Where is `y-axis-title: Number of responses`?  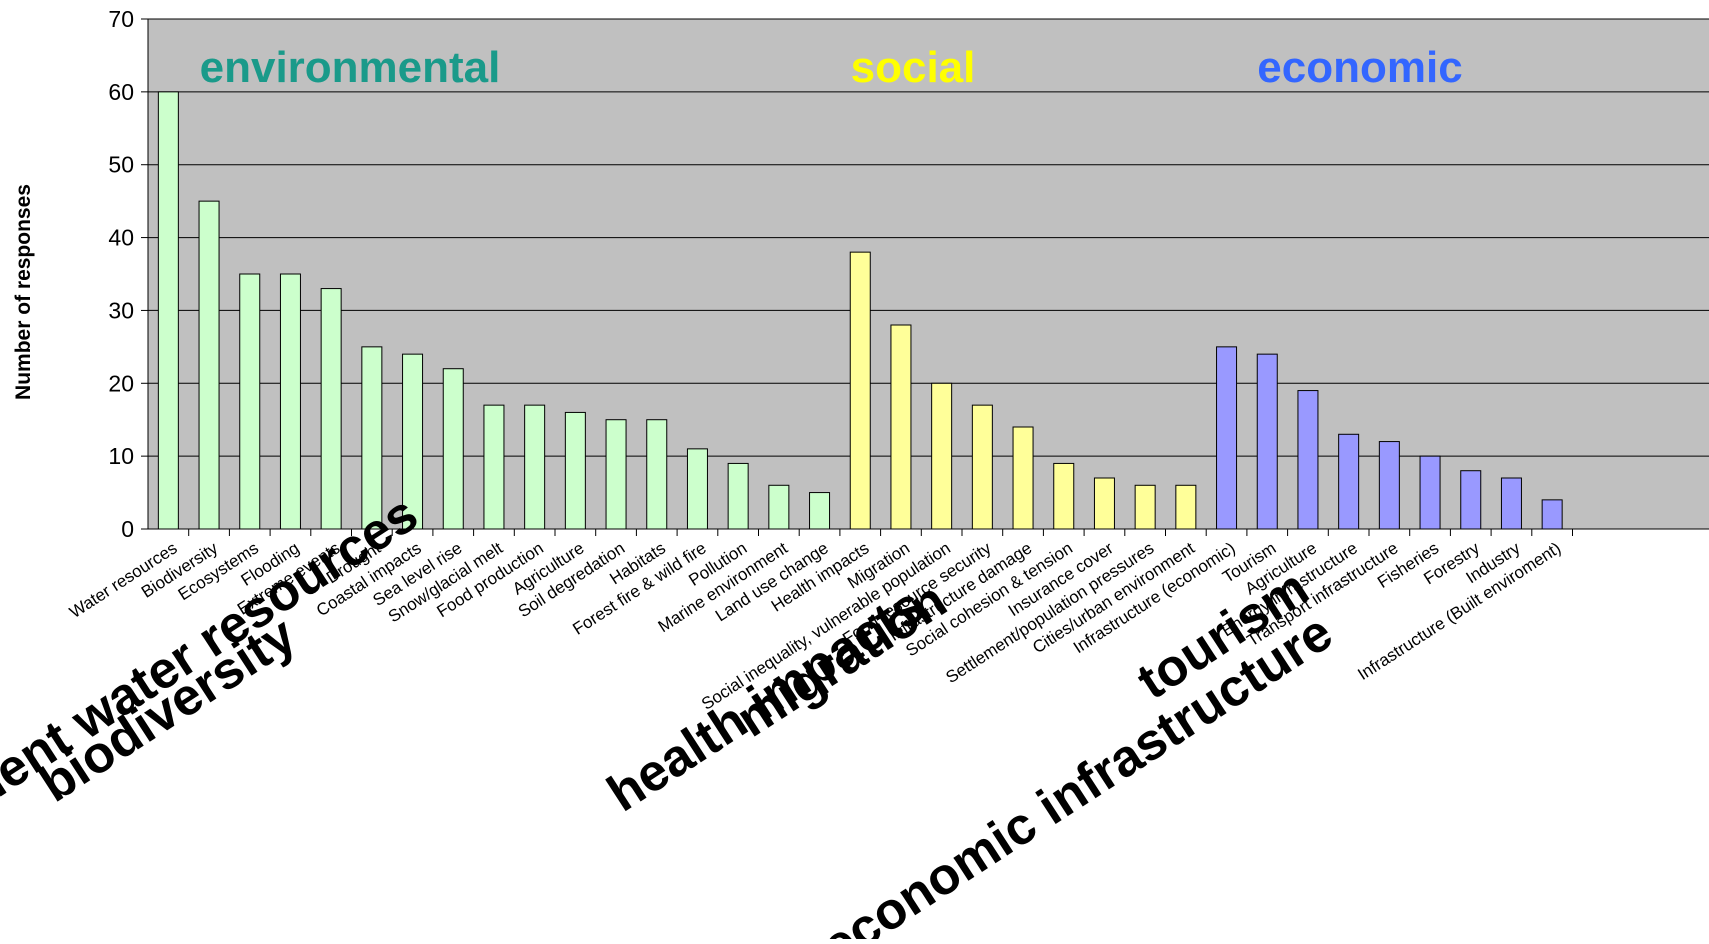
y-axis-title: Number of responses is located at coordinates (23, 292).